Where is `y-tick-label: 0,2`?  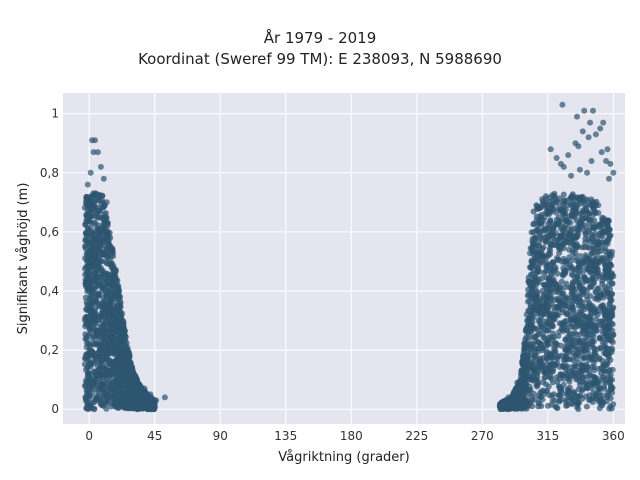
y-tick-label: 0,2 is located at coordinates (49, 350).